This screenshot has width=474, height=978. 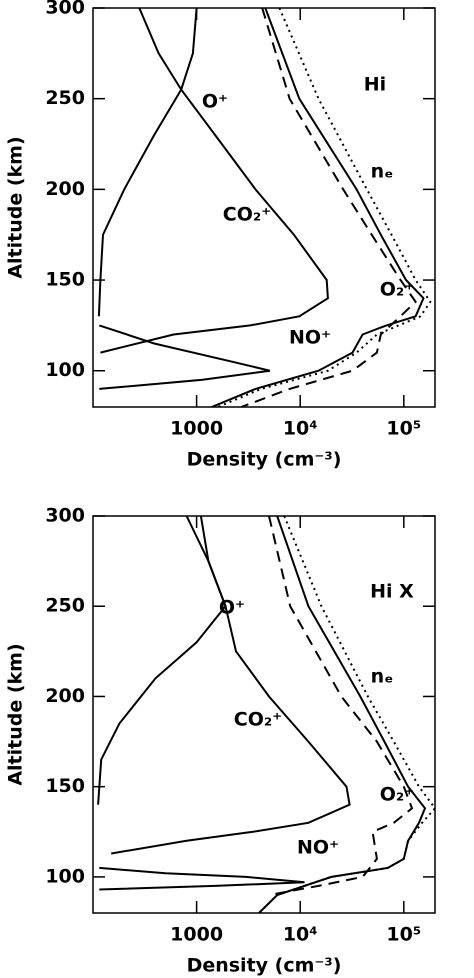 I want to click on chart-title: Hi X, so click(x=392, y=592).